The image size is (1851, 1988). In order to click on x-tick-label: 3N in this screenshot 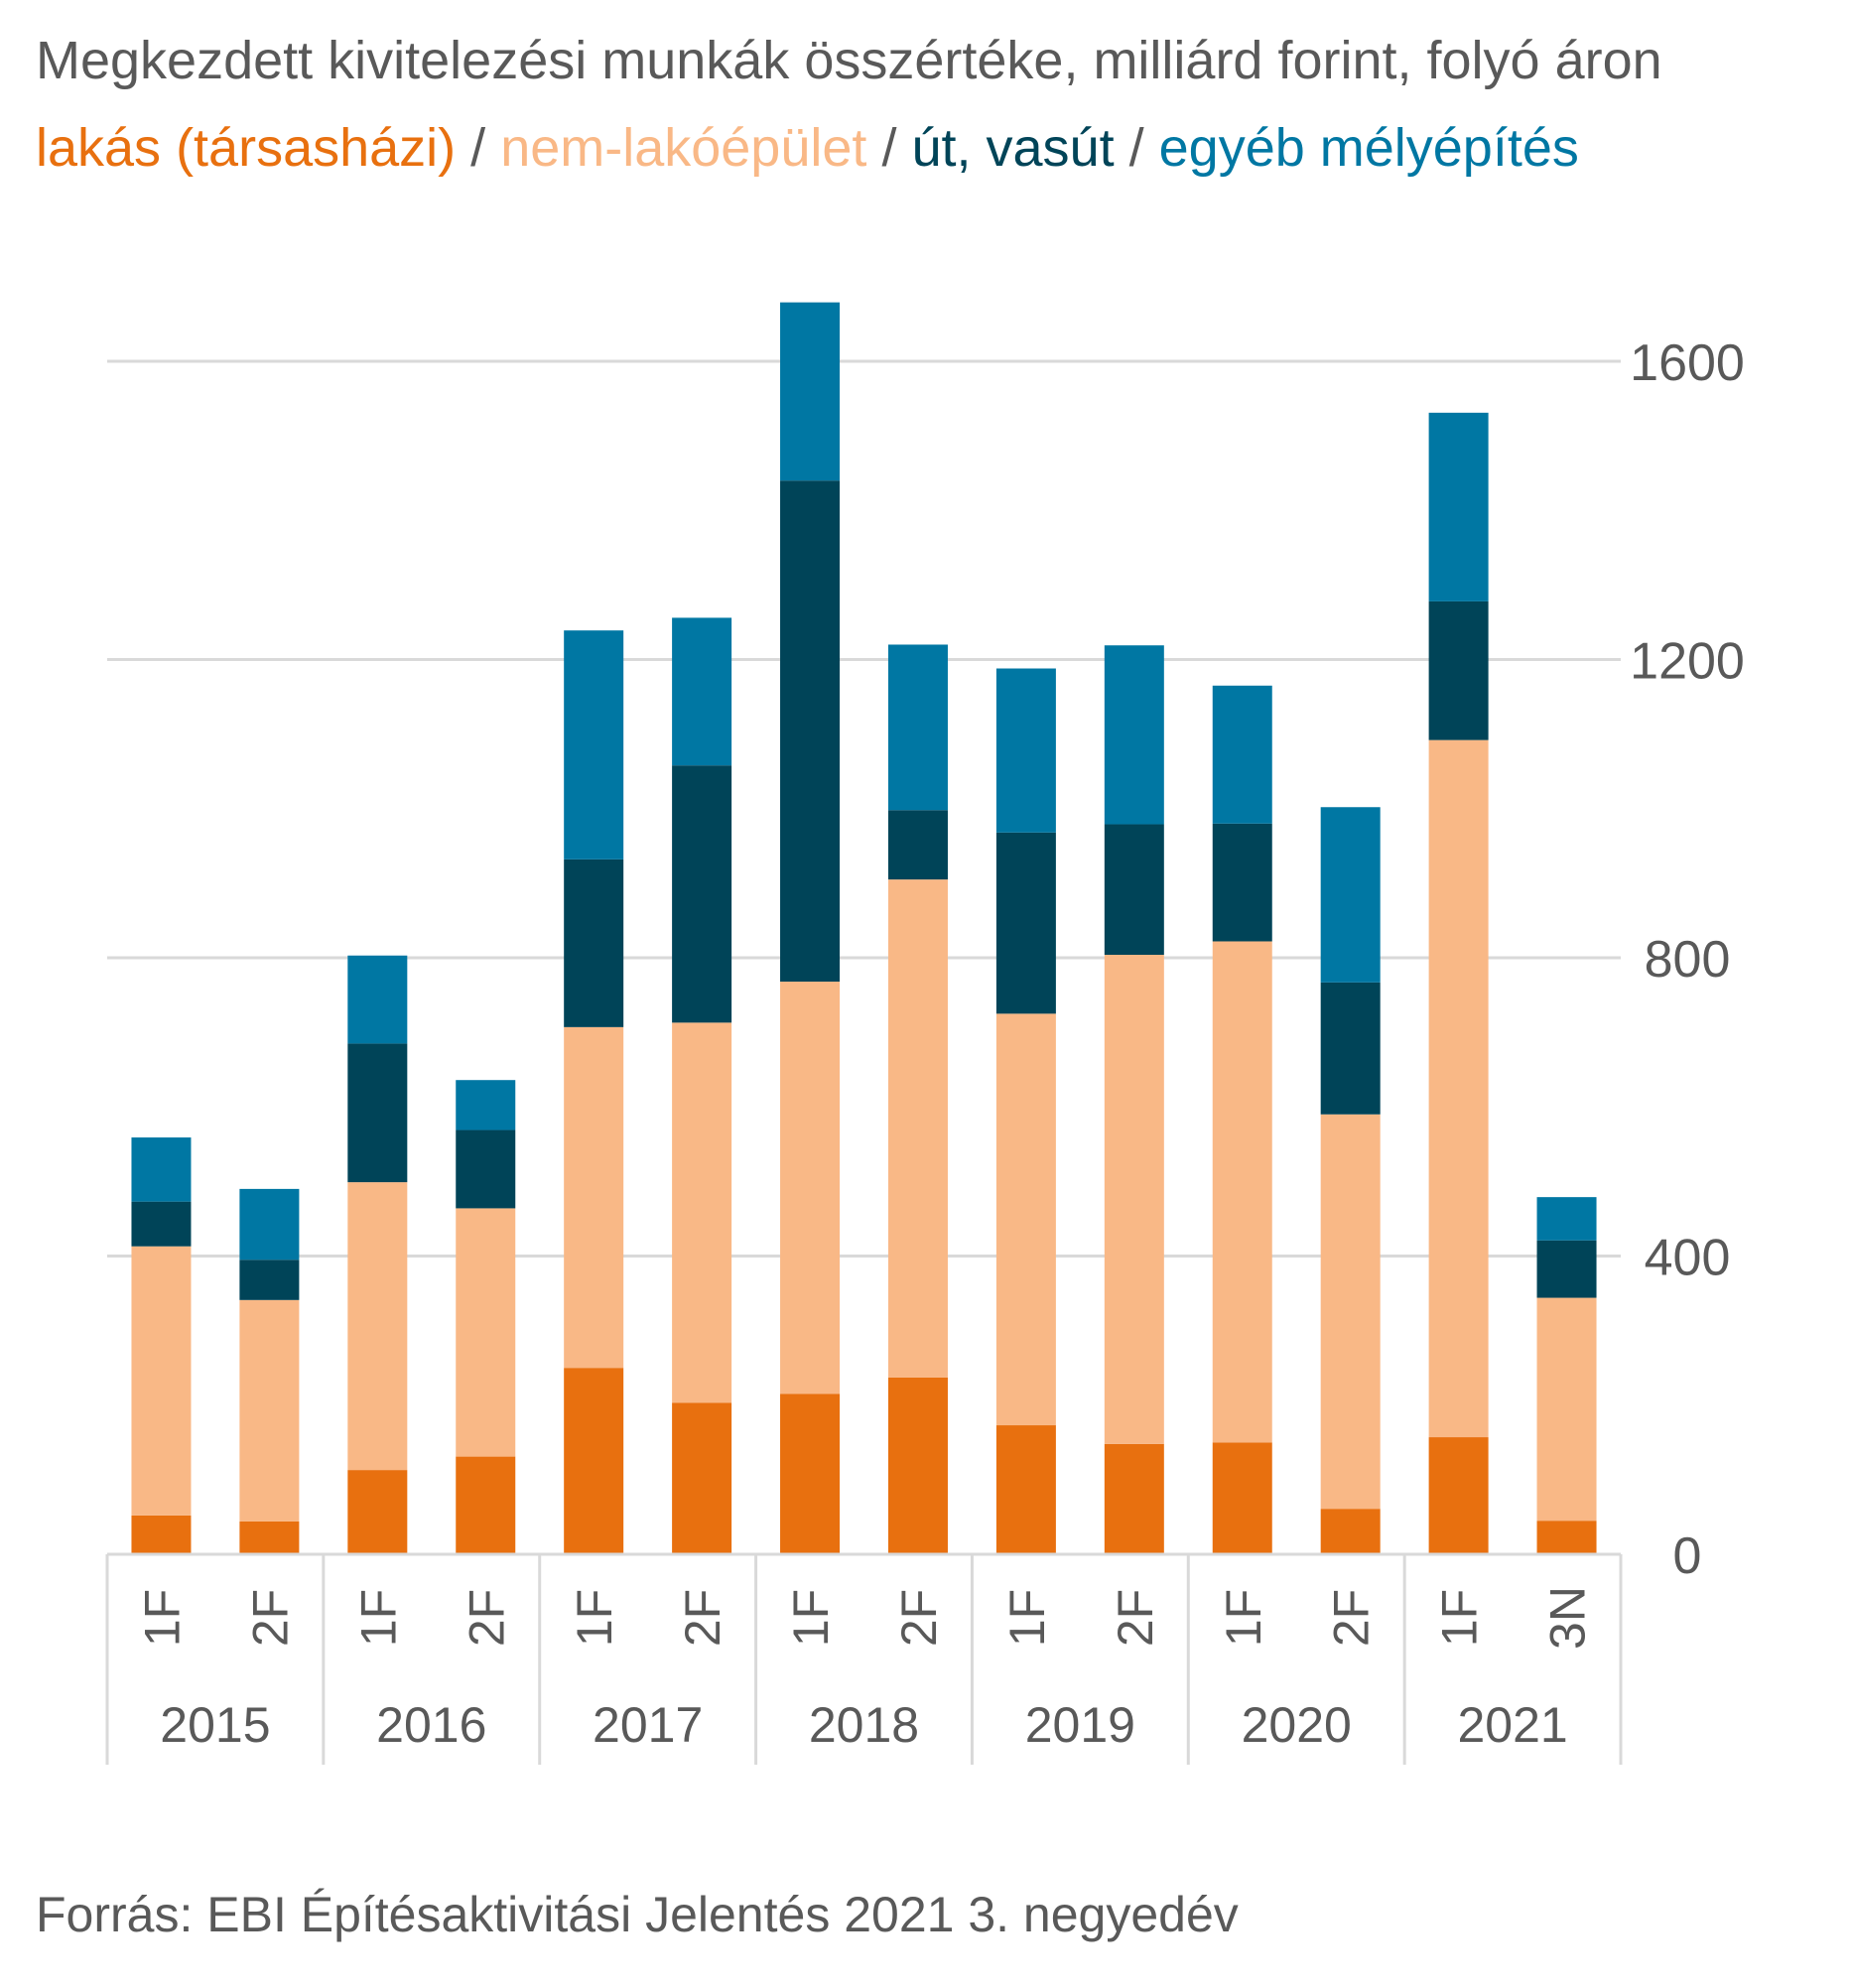, I will do `click(1568, 1618)`.